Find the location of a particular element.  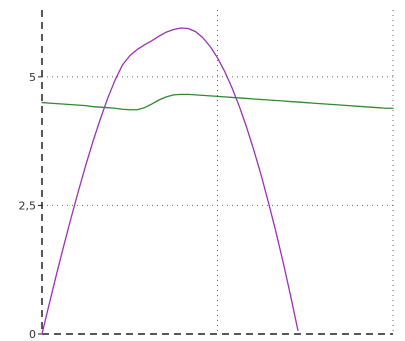

tick-labels: 02,55 is located at coordinates (28, 206).